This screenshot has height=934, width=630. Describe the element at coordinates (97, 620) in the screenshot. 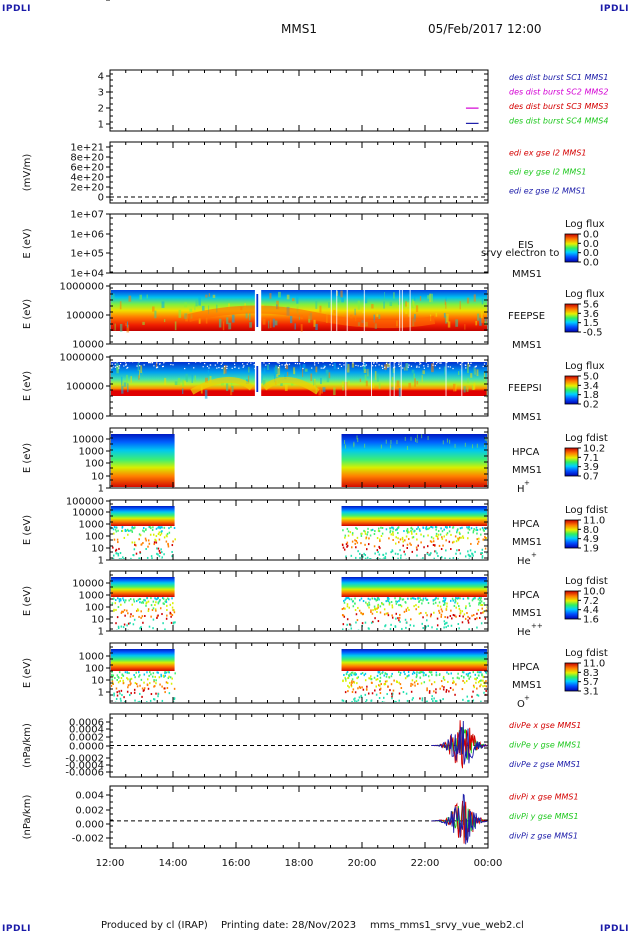

I see `panel-hpca-hepp-y-tick-label: 10` at that location.